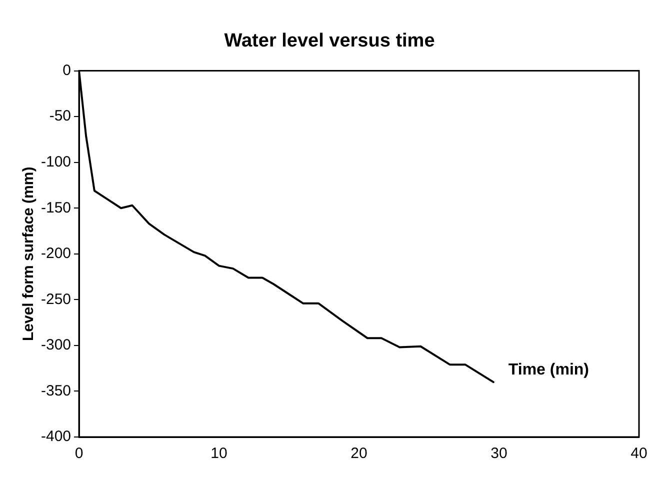 This screenshot has width=669, height=486. Describe the element at coordinates (56, 437) in the screenshot. I see `y-tick-label: -400` at that location.